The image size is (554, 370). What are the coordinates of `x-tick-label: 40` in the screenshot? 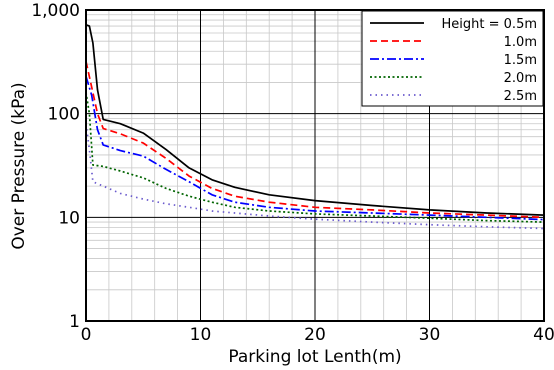 It's located at (543, 335).